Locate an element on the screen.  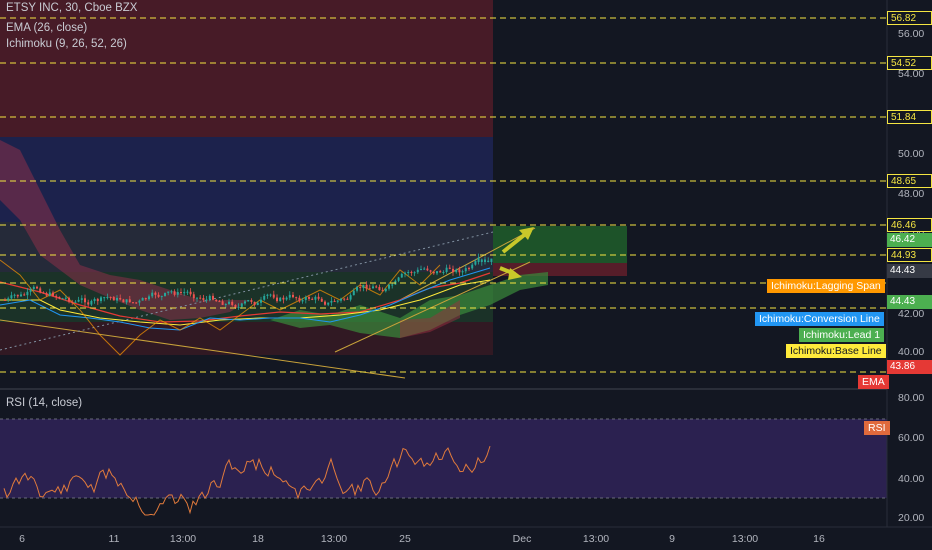
price-tag-4642: 46.42 is located at coordinates (909, 240).